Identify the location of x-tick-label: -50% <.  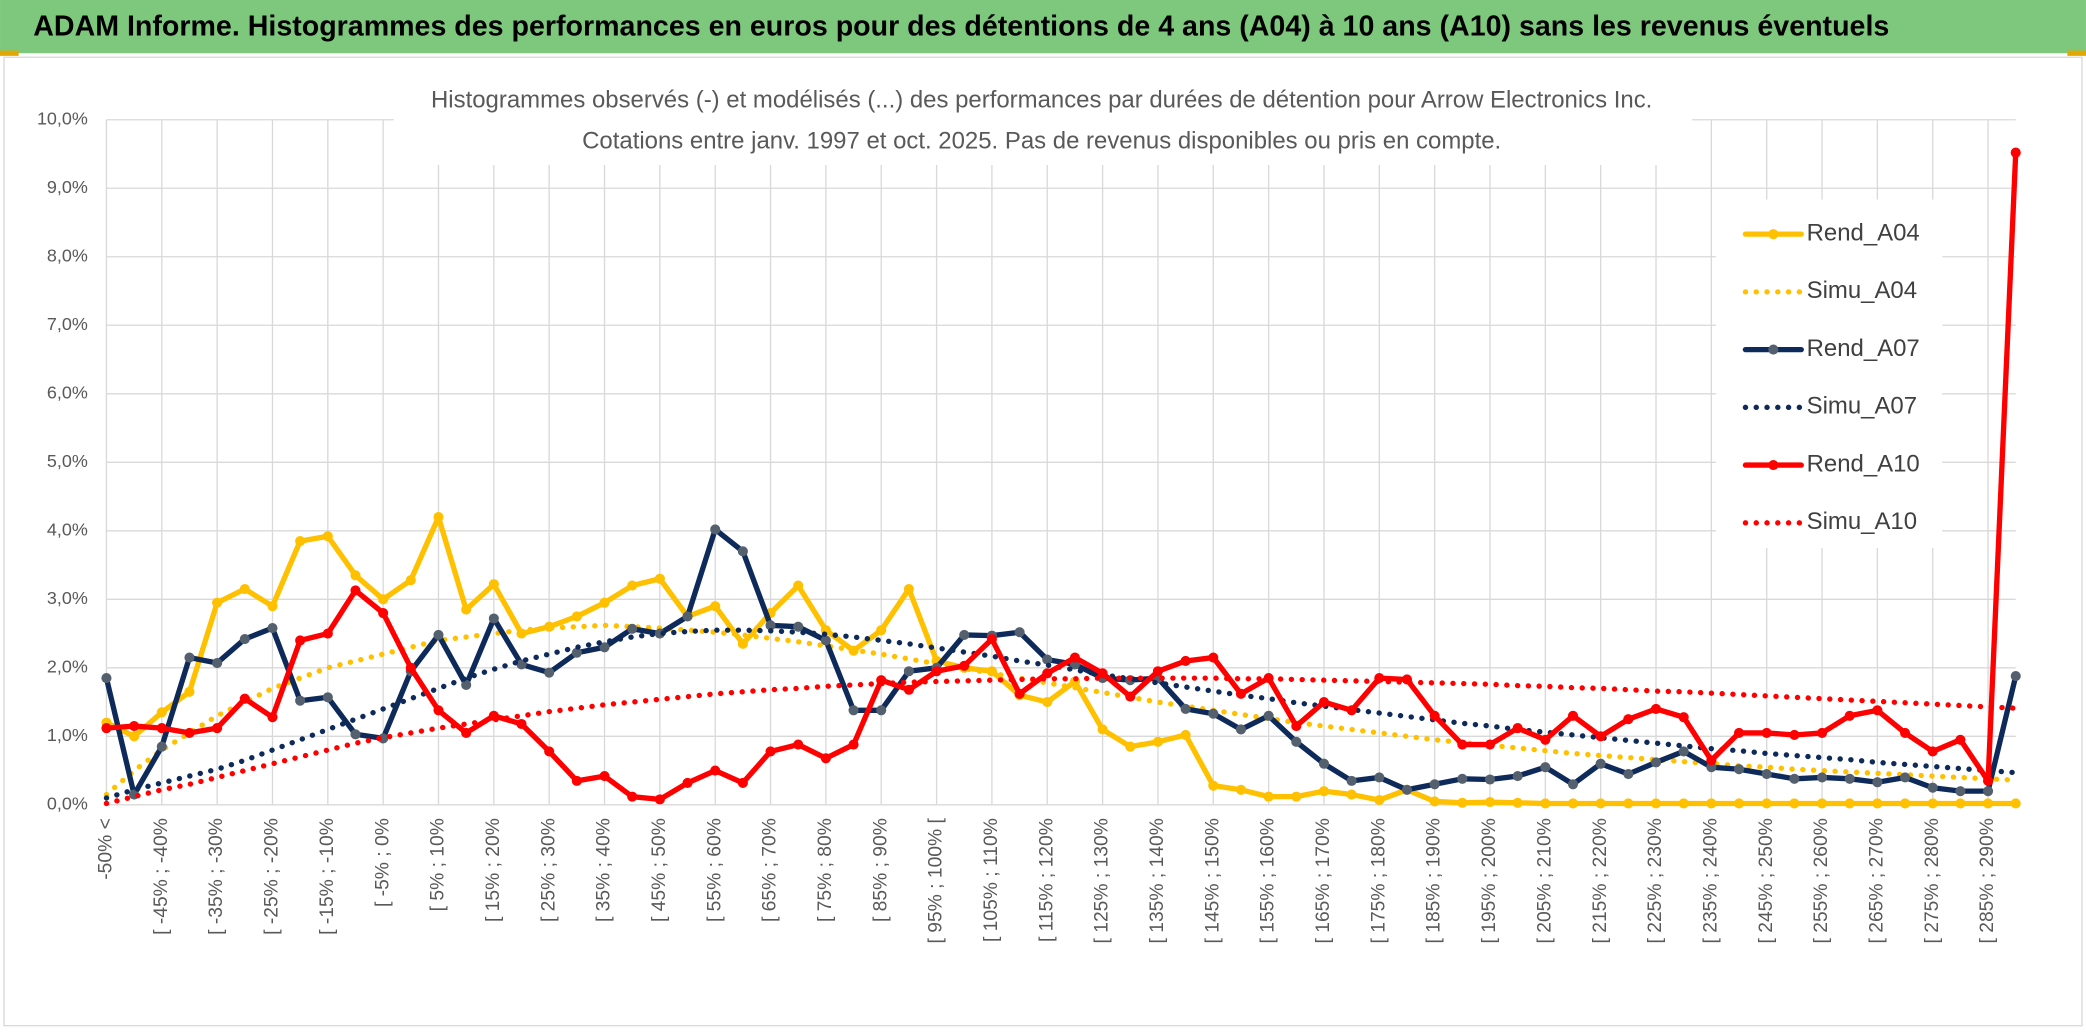
(106, 849).